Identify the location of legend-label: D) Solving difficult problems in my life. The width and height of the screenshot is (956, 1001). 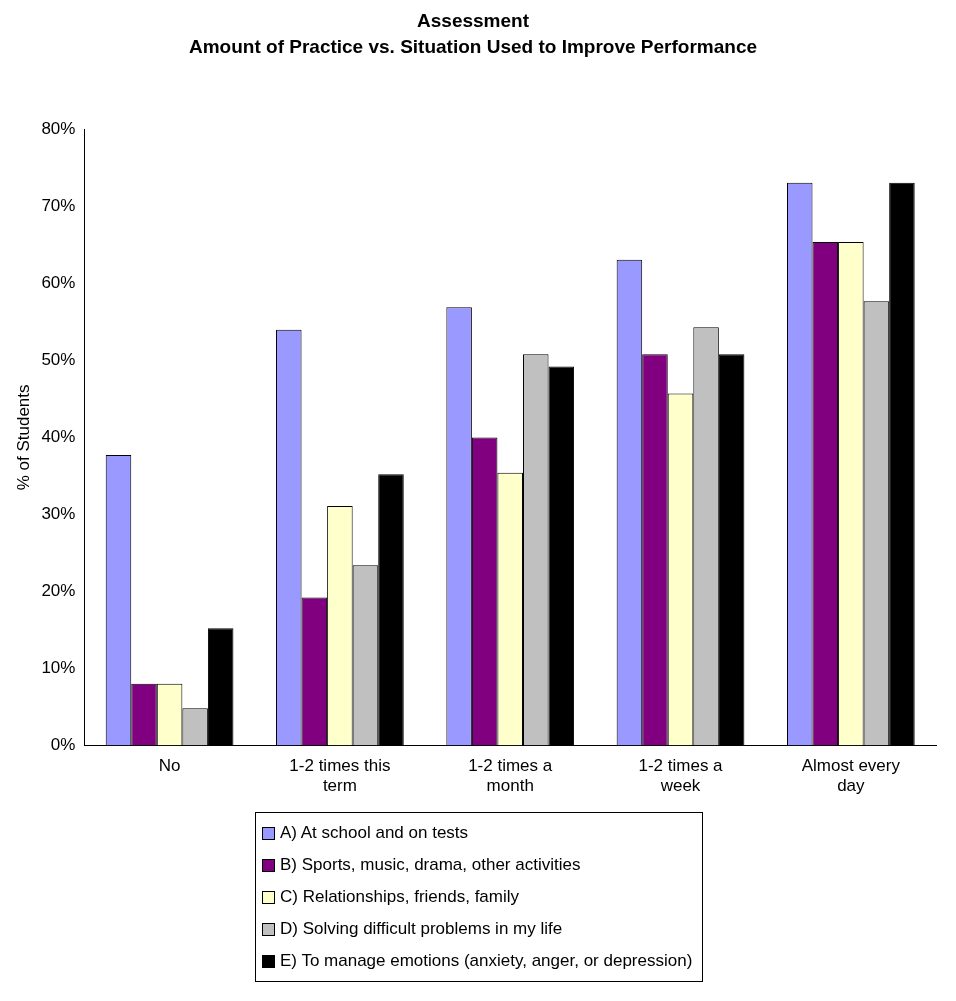
(421, 929).